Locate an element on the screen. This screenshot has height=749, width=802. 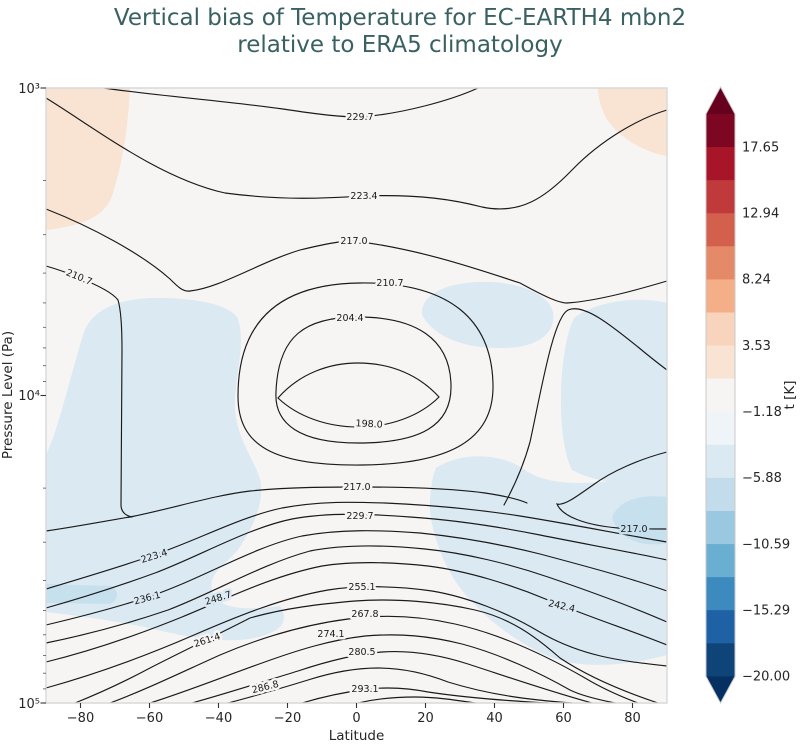
contour-198-closed is located at coordinates (358, 395).